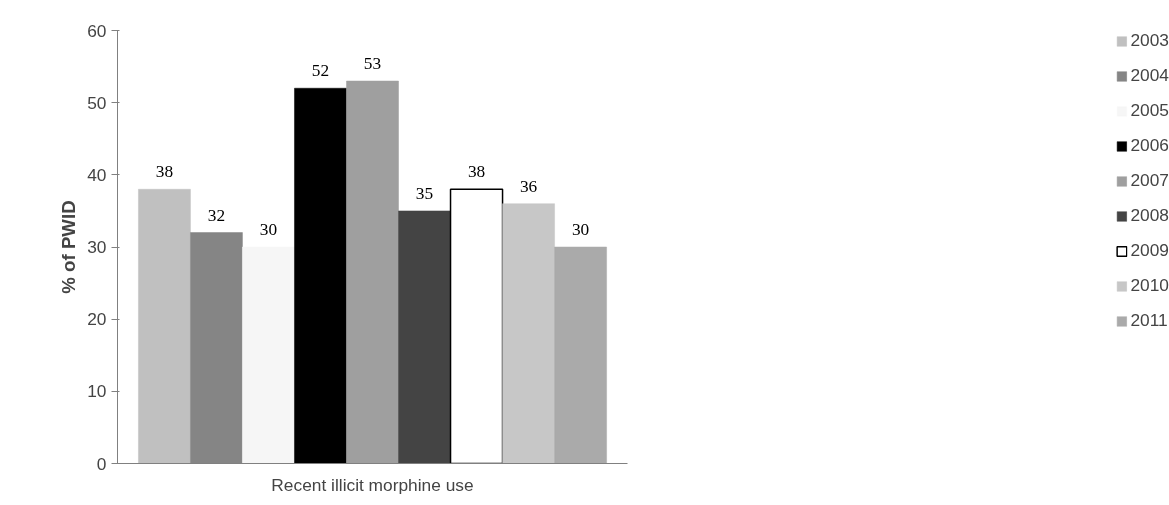 The height and width of the screenshot is (505, 1169). I want to click on y-tick-label: 20, so click(97, 319).